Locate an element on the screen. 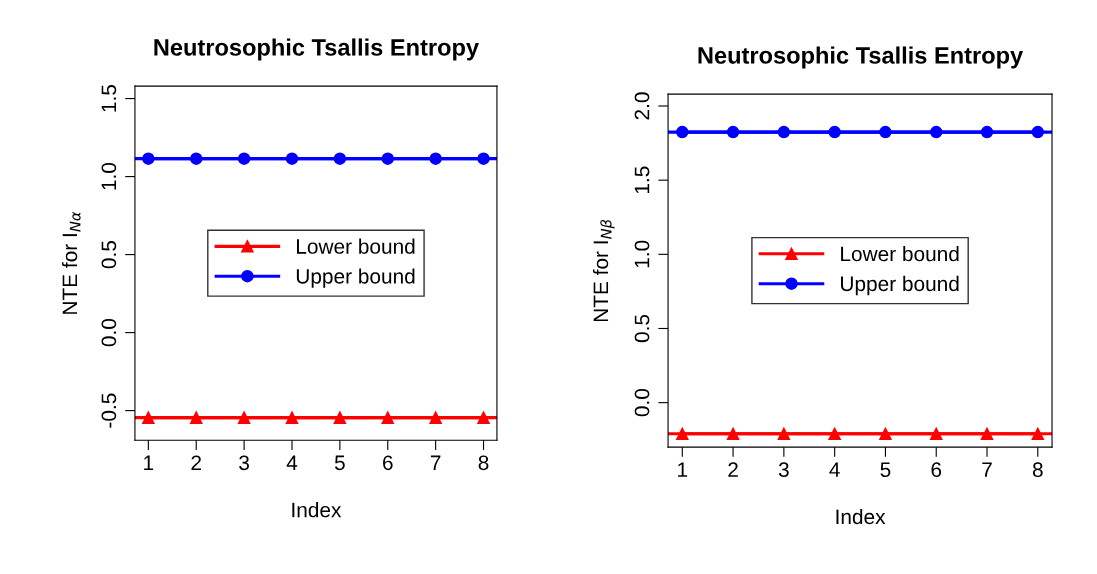 The width and height of the screenshot is (1097, 574). y-tick-label: 2.0 is located at coordinates (642, 106).